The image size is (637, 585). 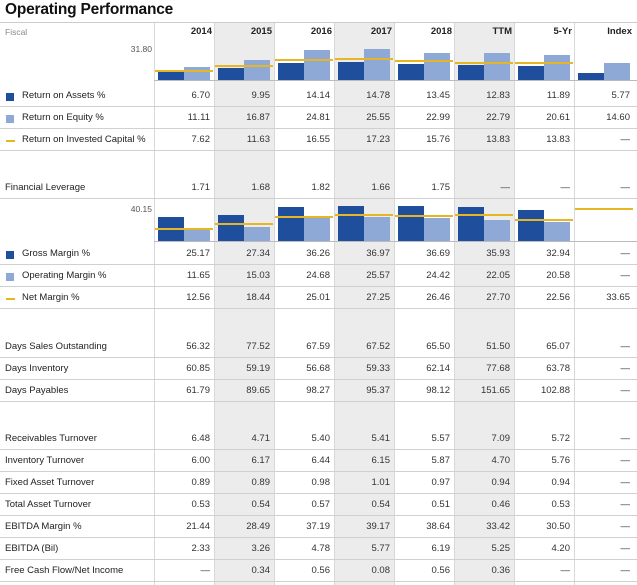 What do you see at coordinates (555, 390) in the screenshot?
I see `row-value: 102.88` at bounding box center [555, 390].